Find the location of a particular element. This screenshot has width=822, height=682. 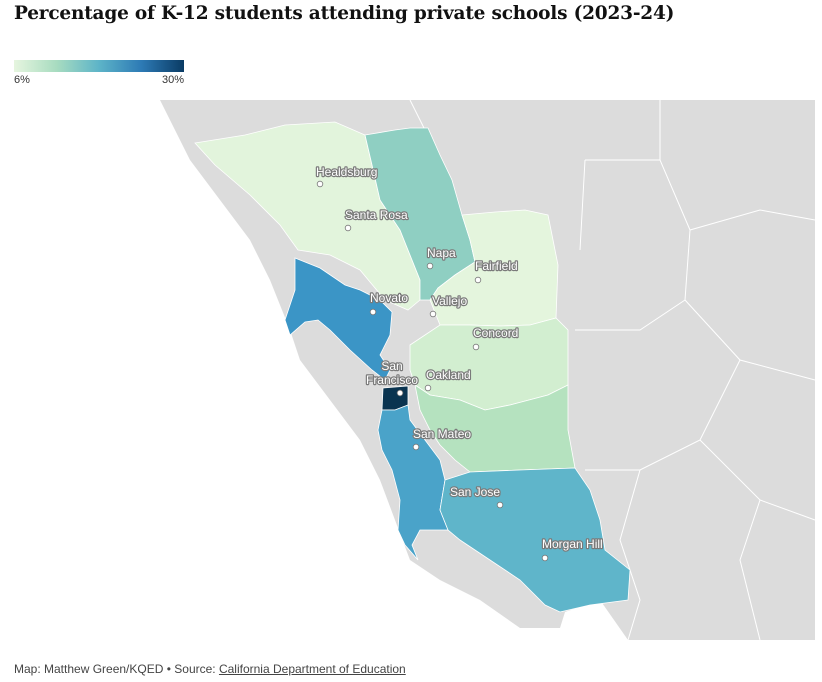

city-dot-san-francisco is located at coordinates (400, 393).